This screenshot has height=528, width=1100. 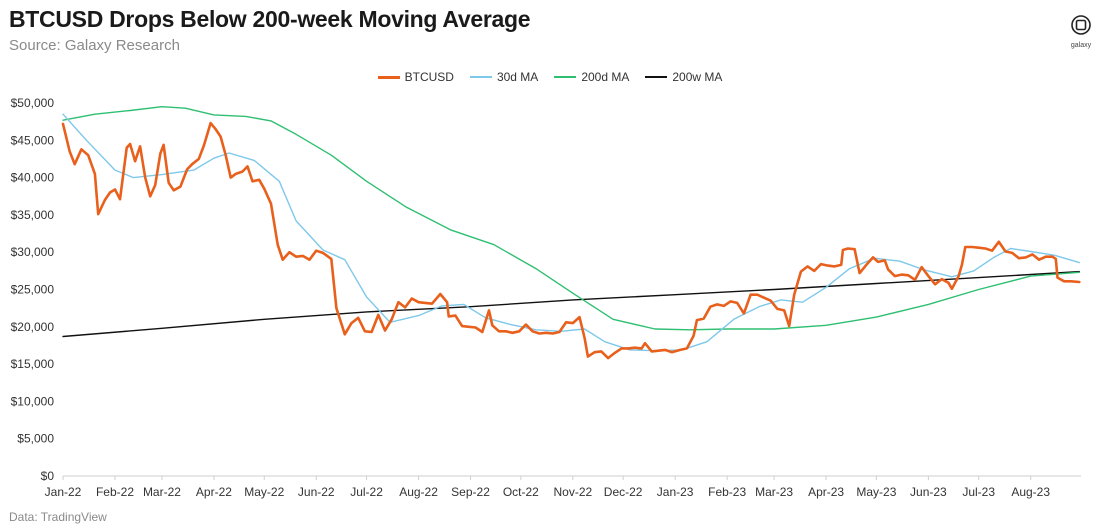 What do you see at coordinates (571, 304) in the screenshot?
I see `series-line-ma200w` at bounding box center [571, 304].